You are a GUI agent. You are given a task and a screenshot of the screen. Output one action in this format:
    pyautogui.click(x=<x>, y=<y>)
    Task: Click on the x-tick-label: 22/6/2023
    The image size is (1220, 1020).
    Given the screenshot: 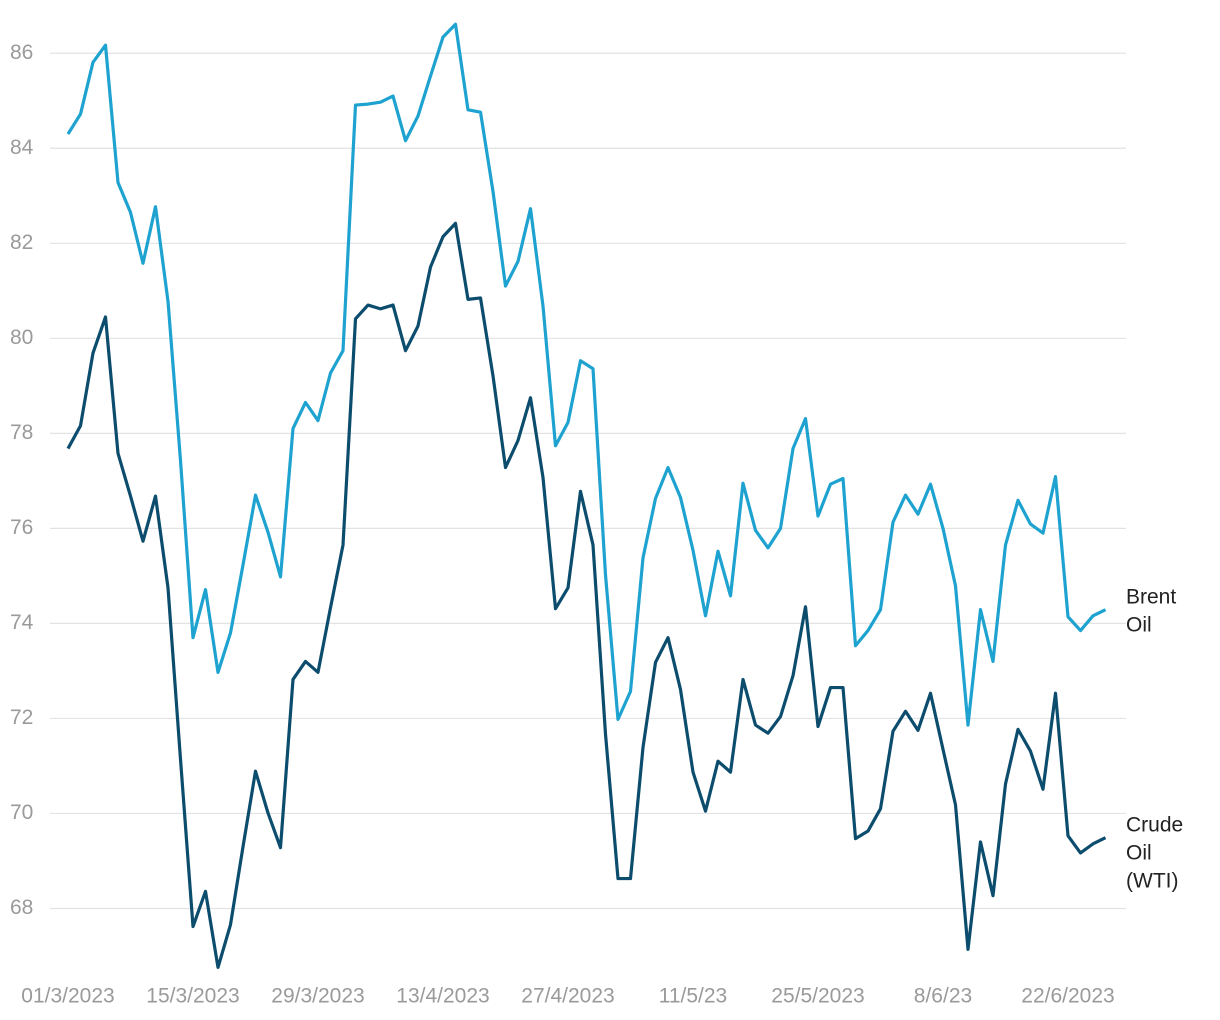 What is the action you would take?
    pyautogui.click(x=1067, y=996)
    